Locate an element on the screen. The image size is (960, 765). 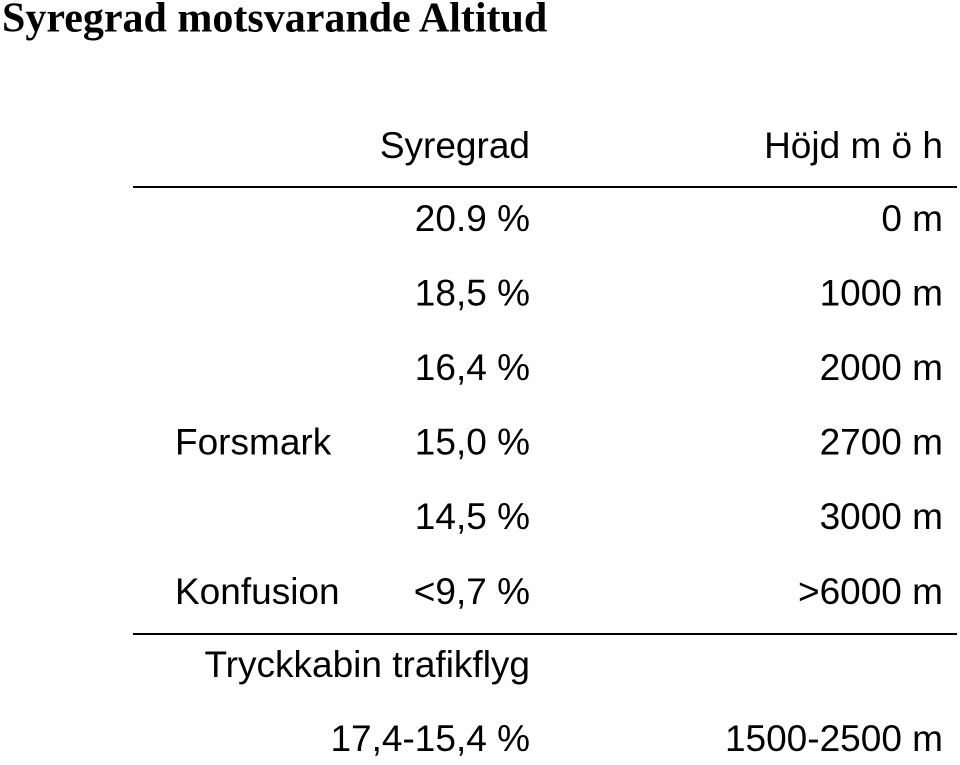
row-label: Forsmark is located at coordinates (253, 442).